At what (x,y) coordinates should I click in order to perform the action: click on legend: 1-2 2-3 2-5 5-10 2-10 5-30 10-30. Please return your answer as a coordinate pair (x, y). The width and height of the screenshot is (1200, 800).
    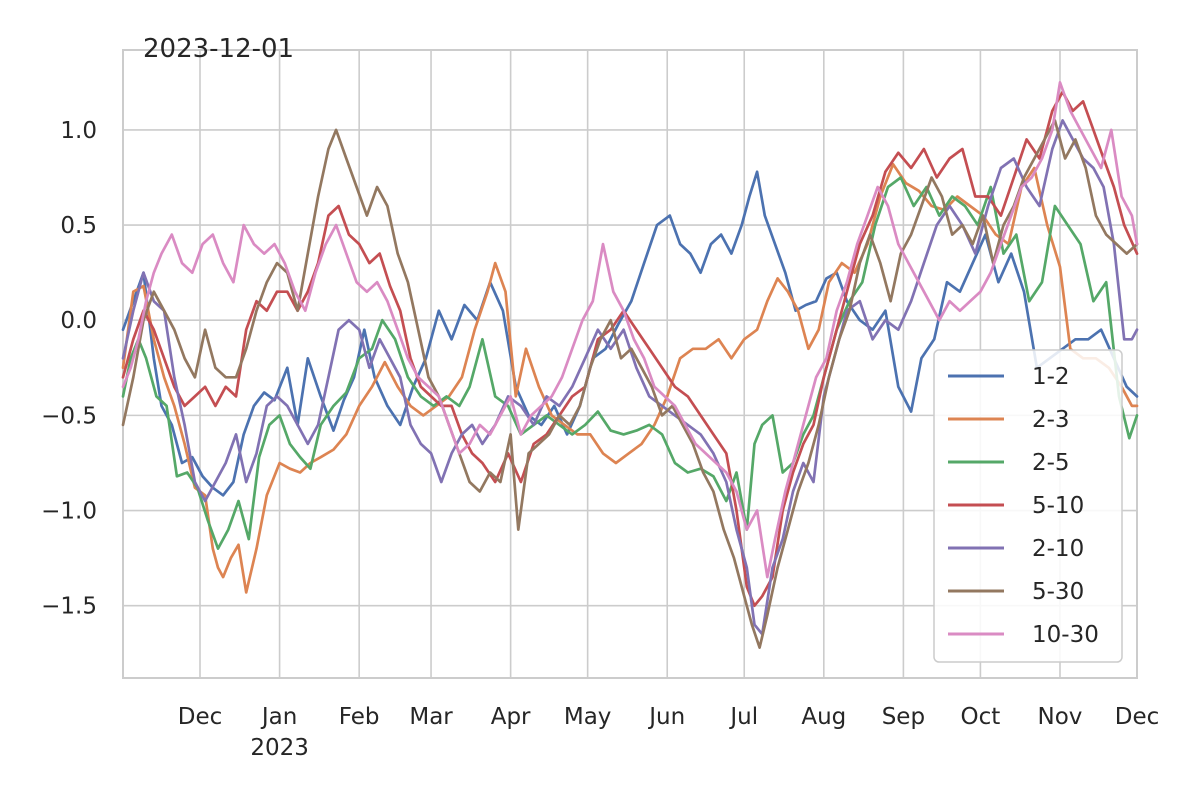
    Looking at the image, I should click on (1028, 506).